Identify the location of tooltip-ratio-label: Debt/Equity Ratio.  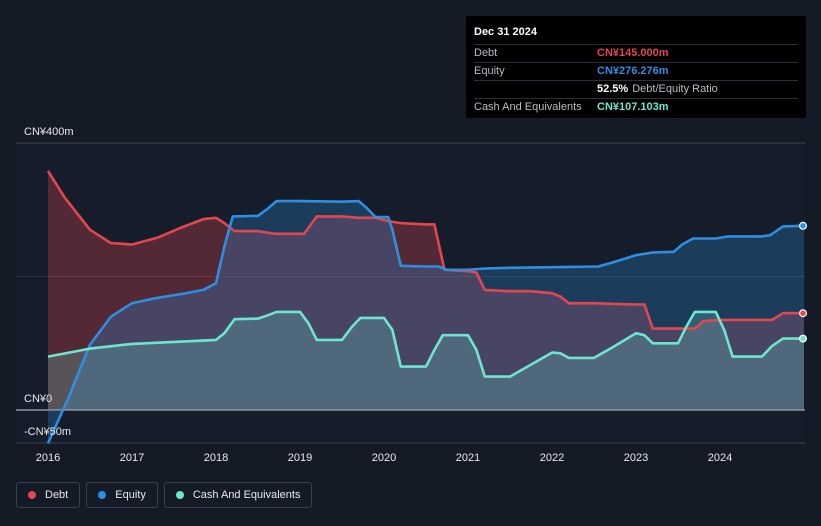
(675, 89).